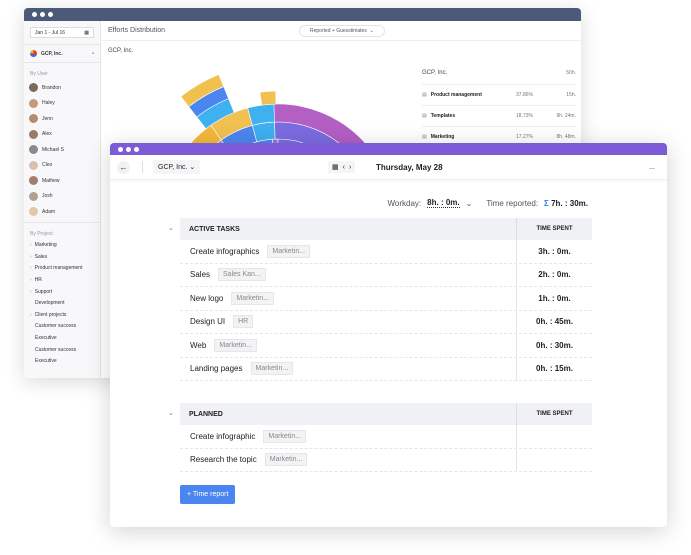 This screenshot has width=691, height=555. What do you see at coordinates (386, 346) in the screenshot?
I see `task-row: Web Marketin... 0h. : 30m.` at bounding box center [386, 346].